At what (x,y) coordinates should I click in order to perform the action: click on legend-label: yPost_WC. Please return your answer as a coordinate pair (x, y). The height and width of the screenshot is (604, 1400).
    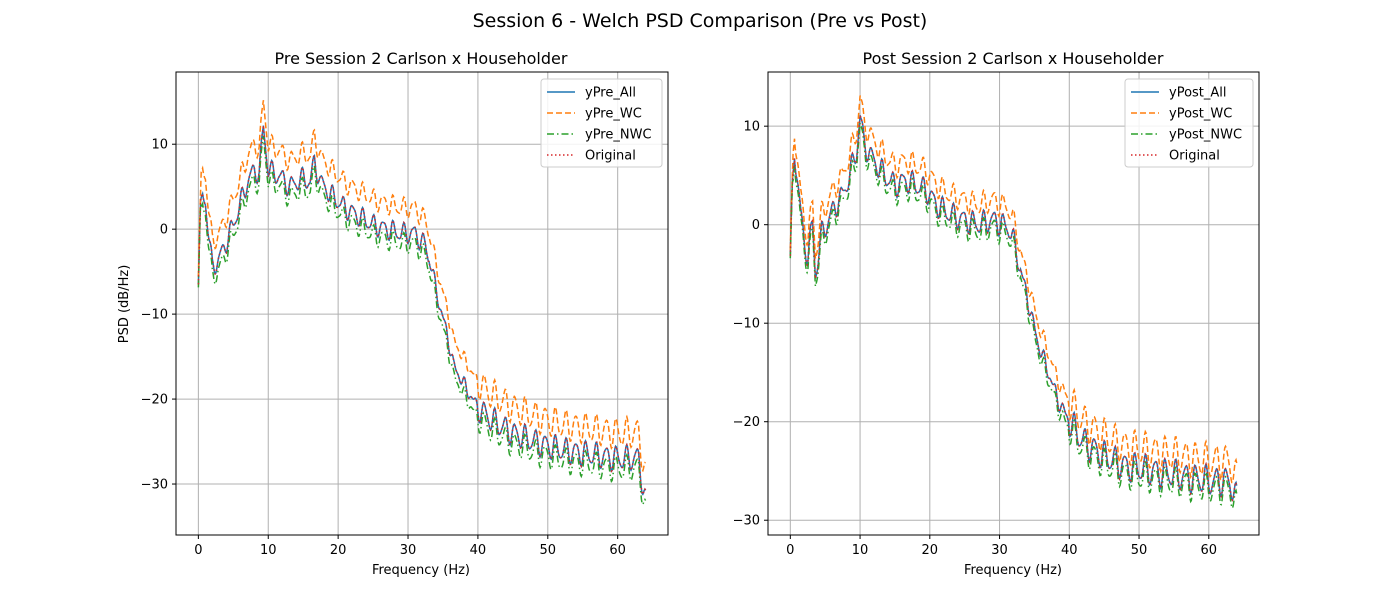
    Looking at the image, I should click on (1200, 114).